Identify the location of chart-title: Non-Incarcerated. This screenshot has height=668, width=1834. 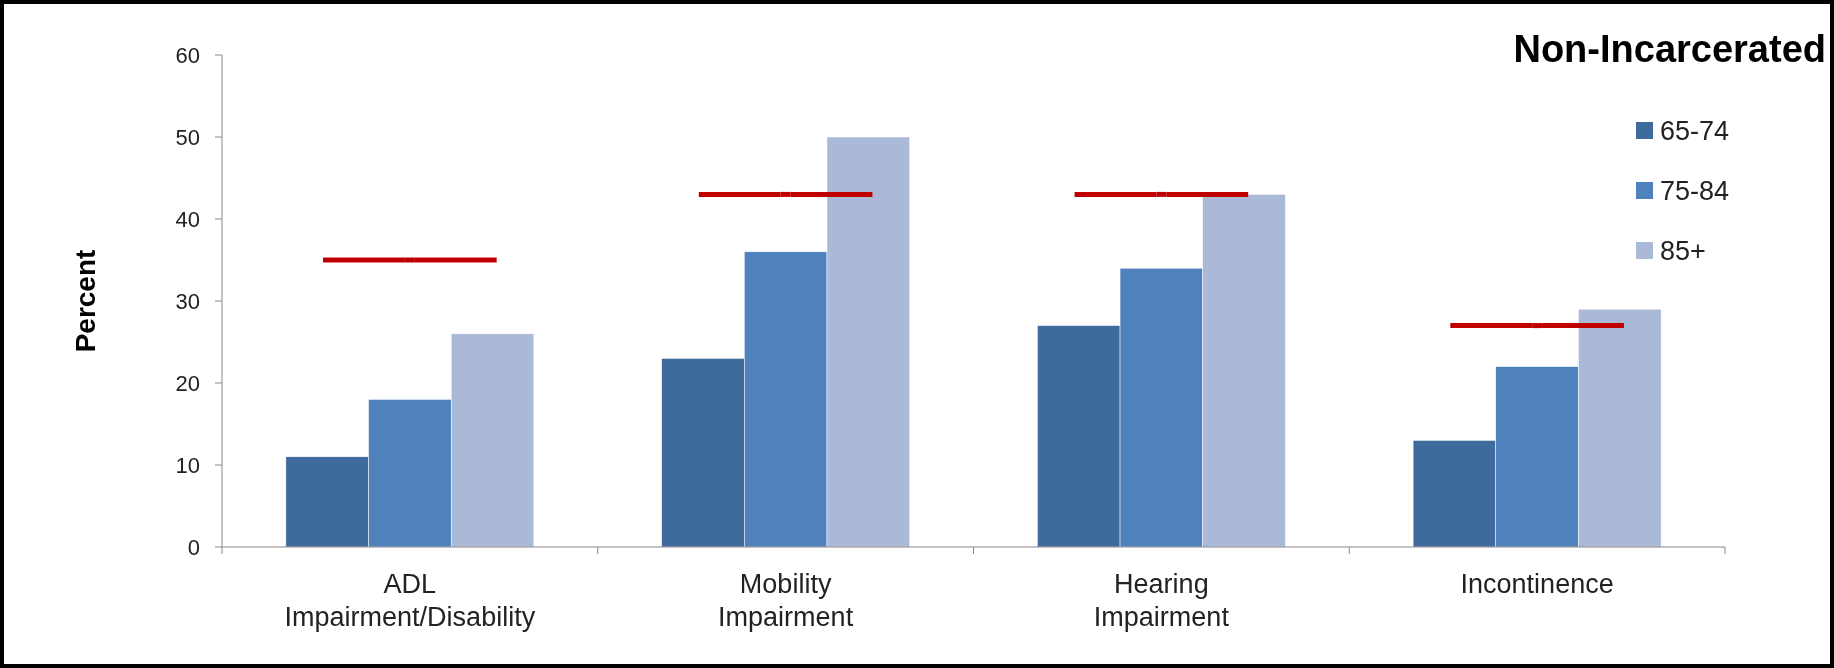
(1669, 49).